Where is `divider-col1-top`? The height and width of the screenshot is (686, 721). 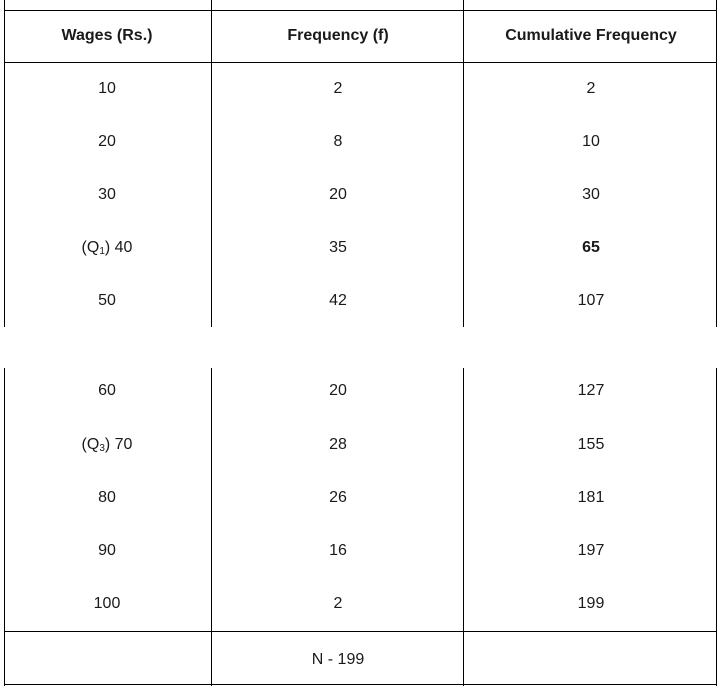
divider-col1-top is located at coordinates (211, 163).